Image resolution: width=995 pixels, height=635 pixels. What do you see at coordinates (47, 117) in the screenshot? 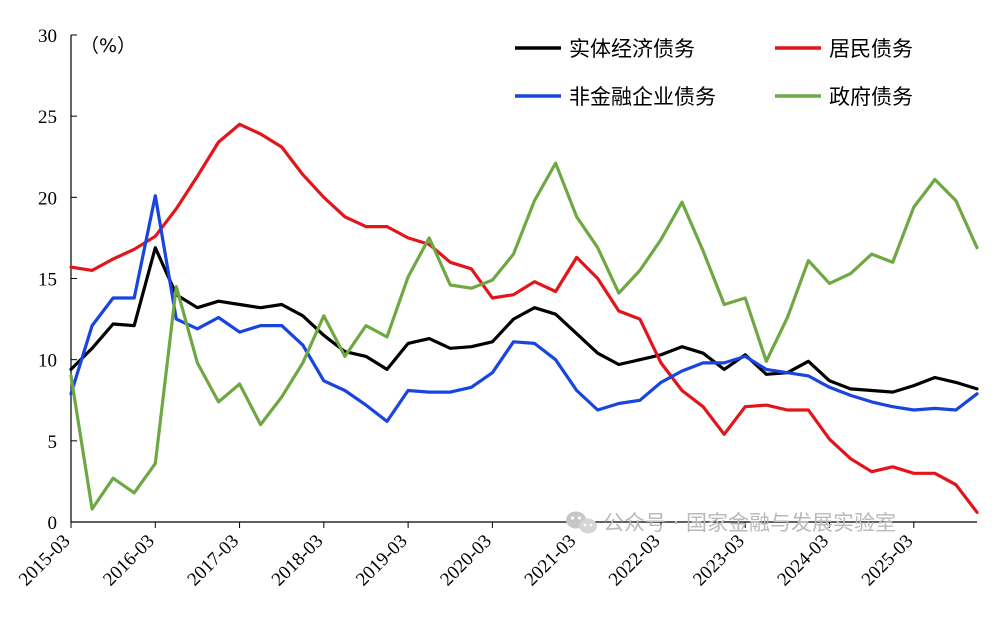
I see `y-tick-label: 25` at bounding box center [47, 117].